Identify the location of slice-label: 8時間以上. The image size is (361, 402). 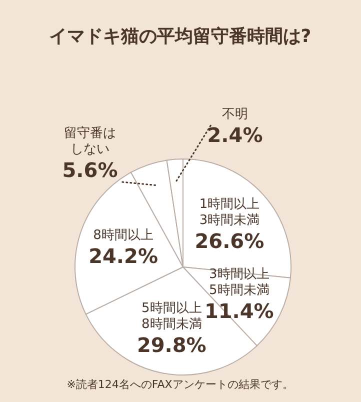
(123, 236).